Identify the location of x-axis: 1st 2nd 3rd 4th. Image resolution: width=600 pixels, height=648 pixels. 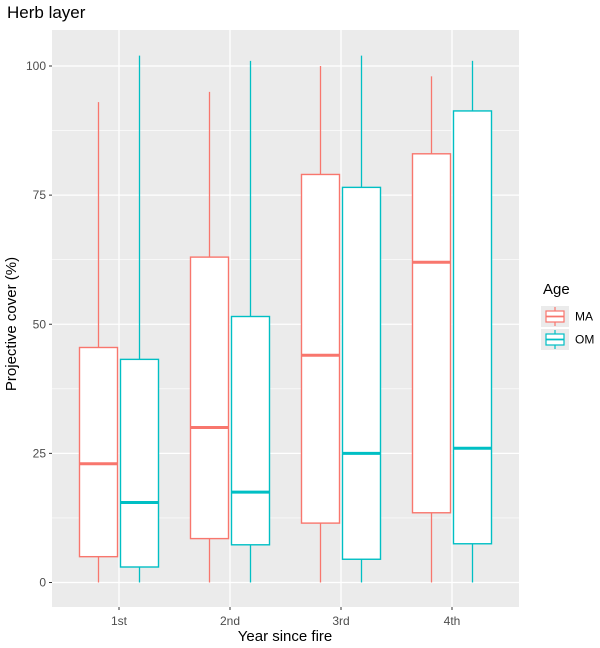
(285, 617).